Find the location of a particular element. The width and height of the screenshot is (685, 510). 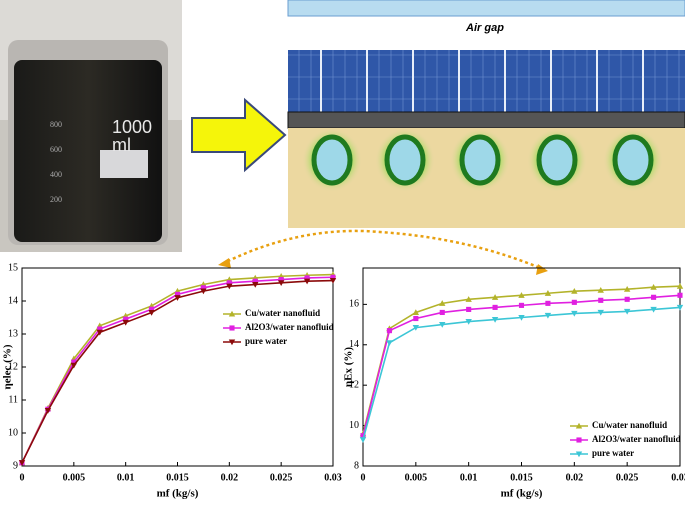

y-axis-label: ηEx (%) is located at coordinates (349, 367).